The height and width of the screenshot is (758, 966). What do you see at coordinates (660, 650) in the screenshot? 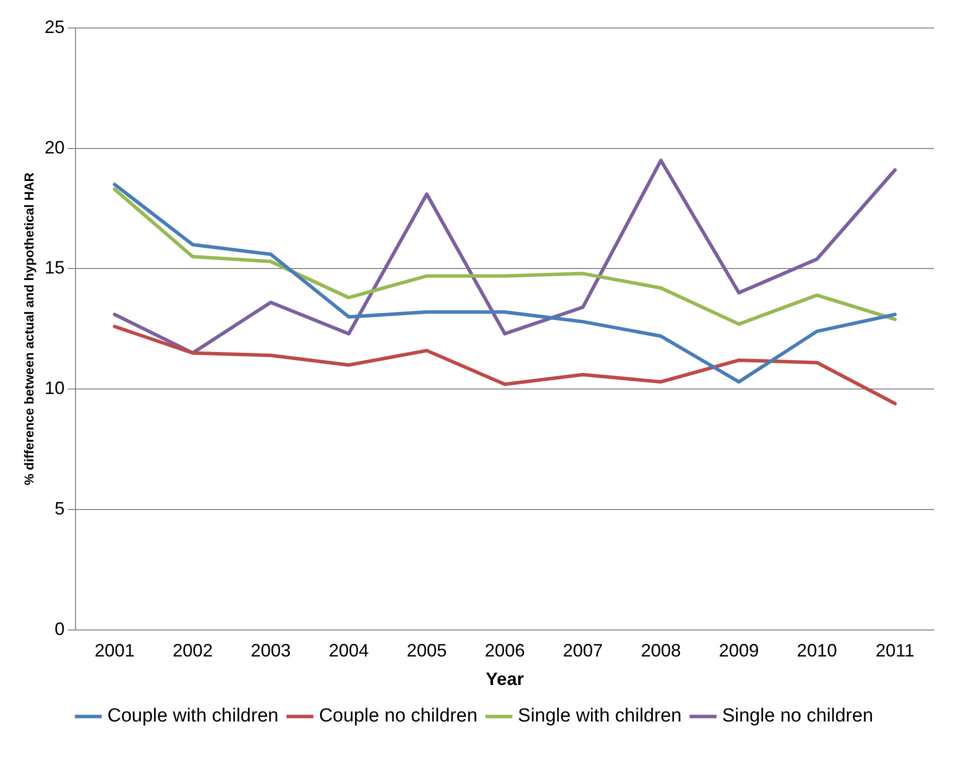
I see `x-tick-label: 2008` at bounding box center [660, 650].